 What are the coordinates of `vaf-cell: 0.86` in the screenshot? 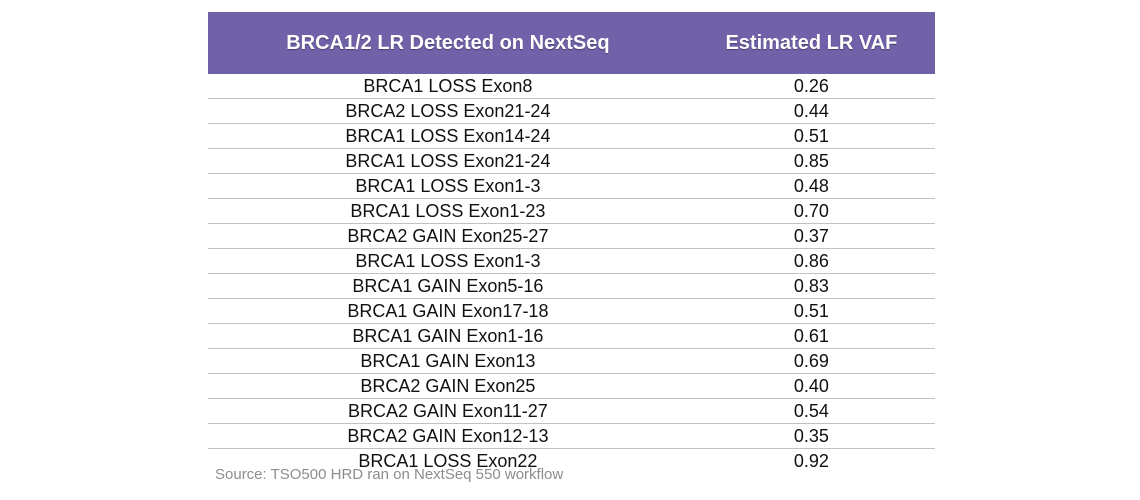 It's located at (811, 261).